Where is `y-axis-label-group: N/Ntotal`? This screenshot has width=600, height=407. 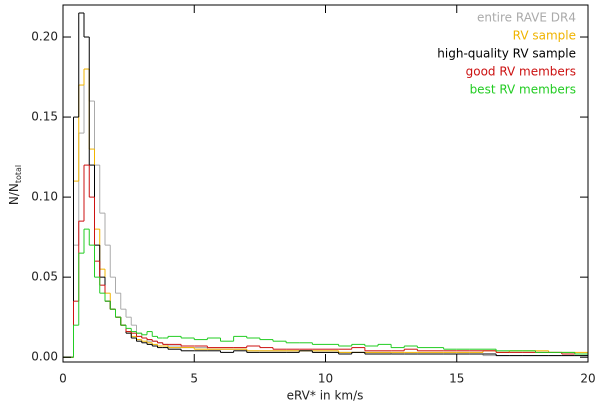
y-axis-label-group: N/Ntotal is located at coordinates (15, 185).